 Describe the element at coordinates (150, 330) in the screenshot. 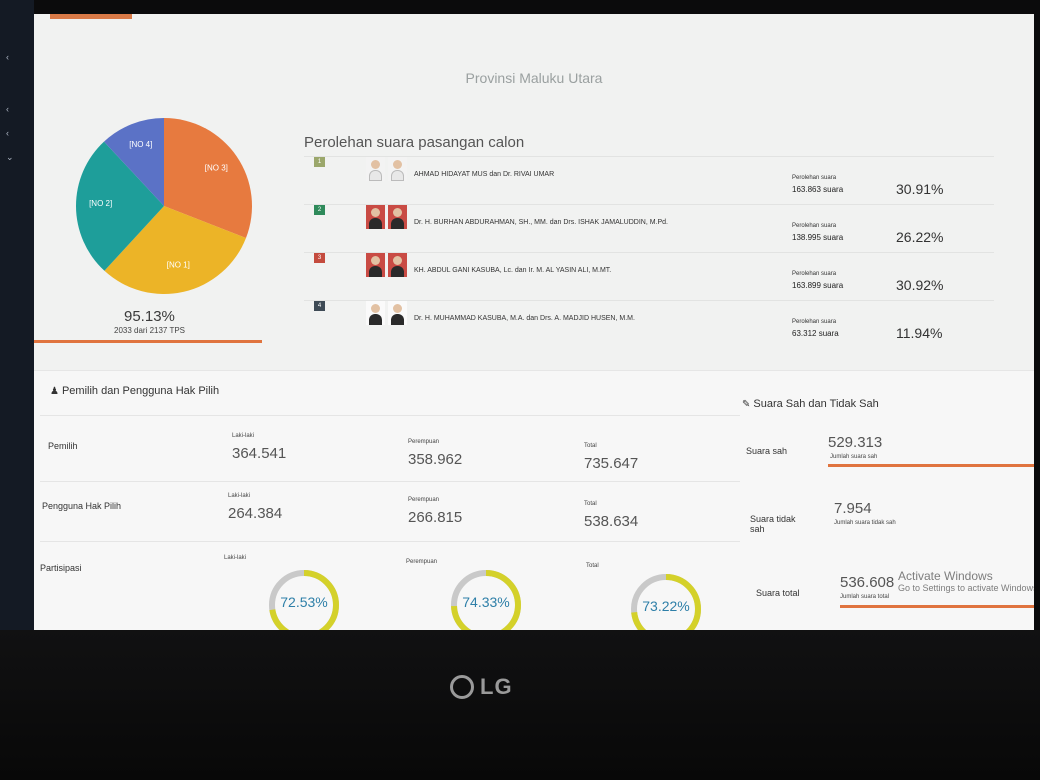

I see `tps-coverage-sub: 2033 dari 2137 TPS` at that location.